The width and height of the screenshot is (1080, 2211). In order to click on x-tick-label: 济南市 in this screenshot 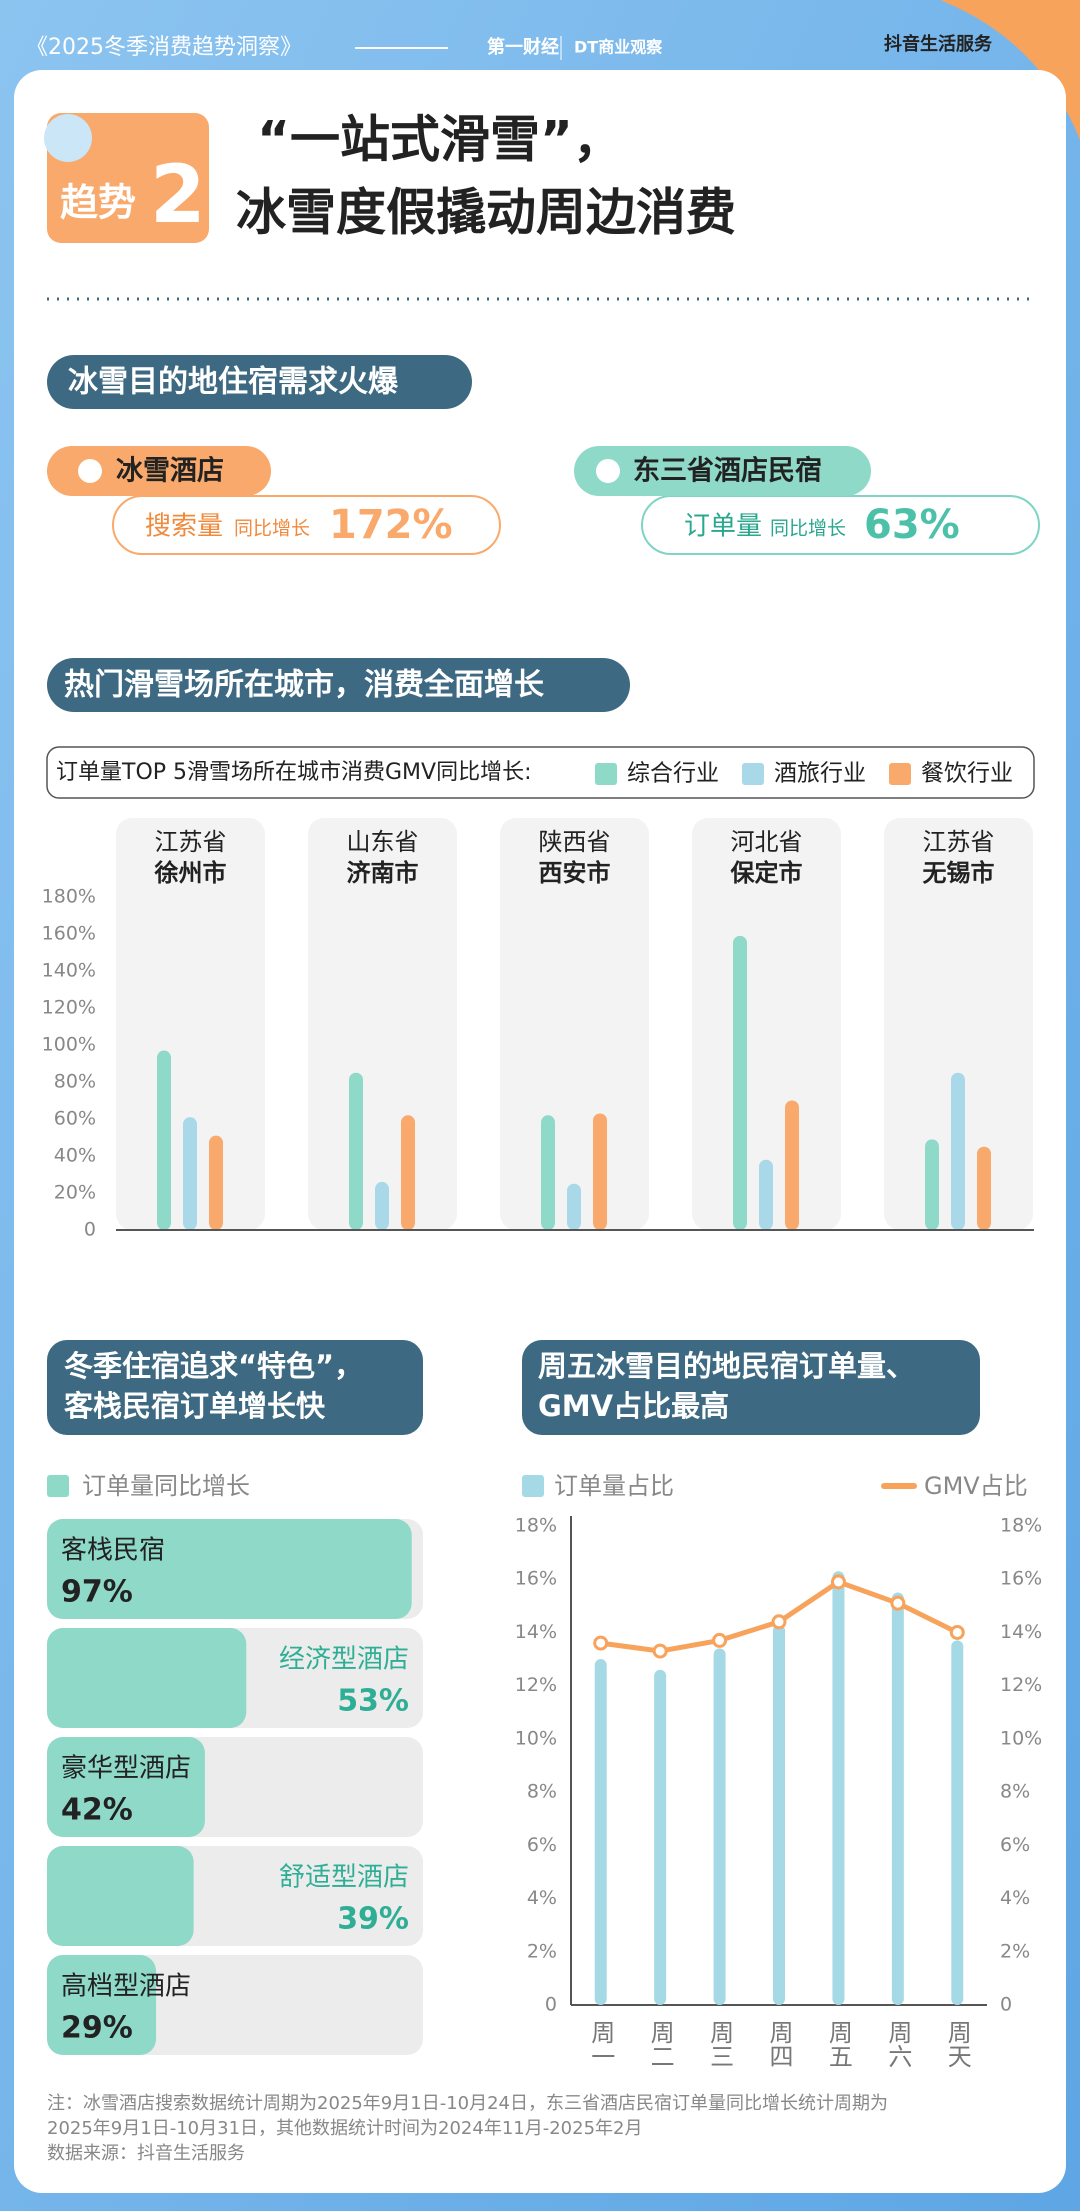, I will do `click(383, 873)`.